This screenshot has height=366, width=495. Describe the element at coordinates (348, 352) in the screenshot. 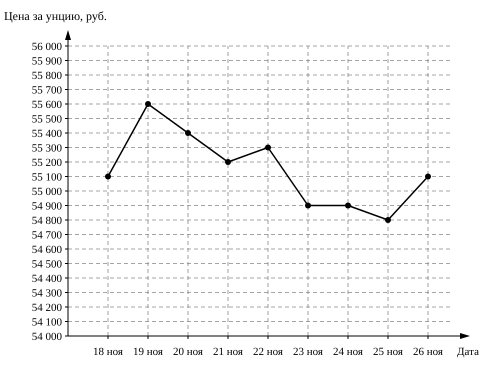

I see `x-tick-label: 24 ноя` at that location.